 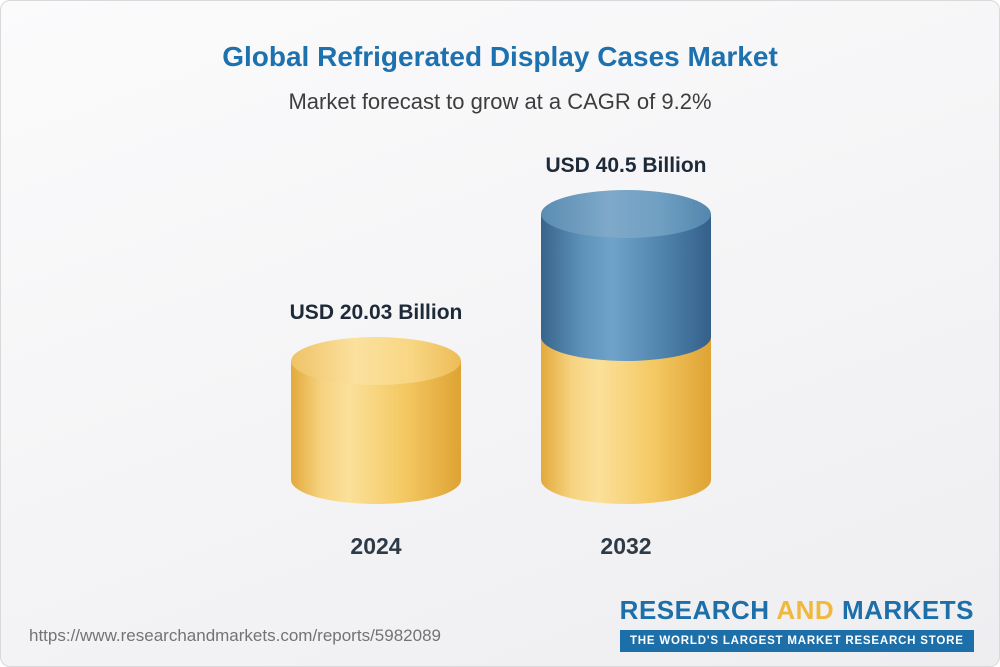 What do you see at coordinates (626, 420) in the screenshot?
I see `bar-2032-cylinder-yellow-segment` at bounding box center [626, 420].